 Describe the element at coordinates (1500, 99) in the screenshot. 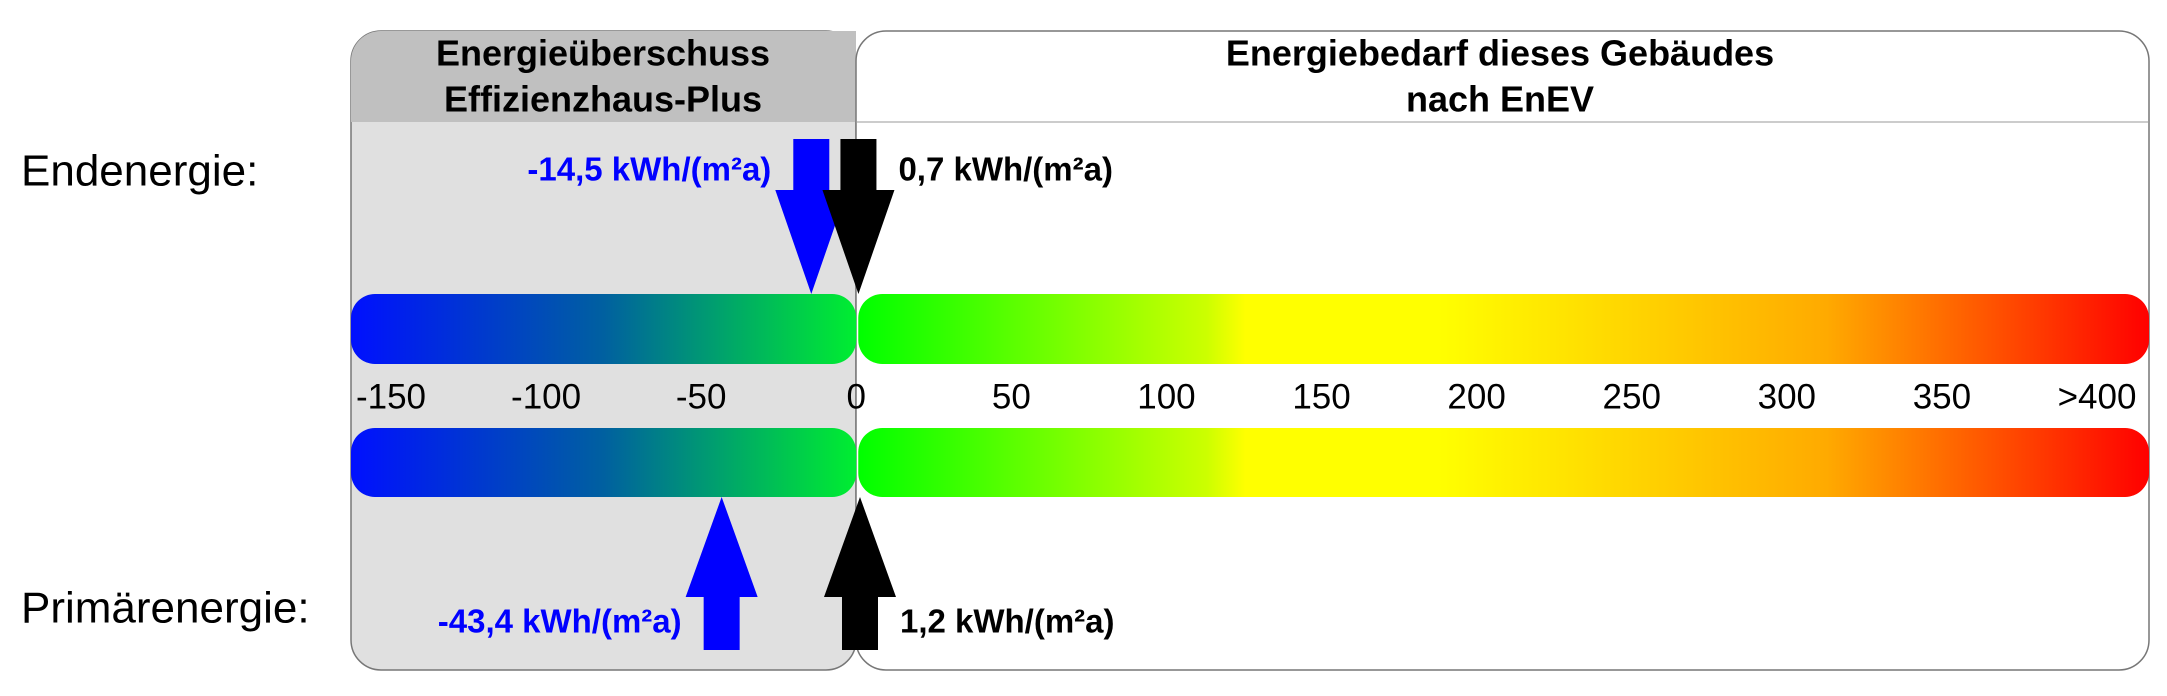

I see `header-right: nach EnEV` at that location.